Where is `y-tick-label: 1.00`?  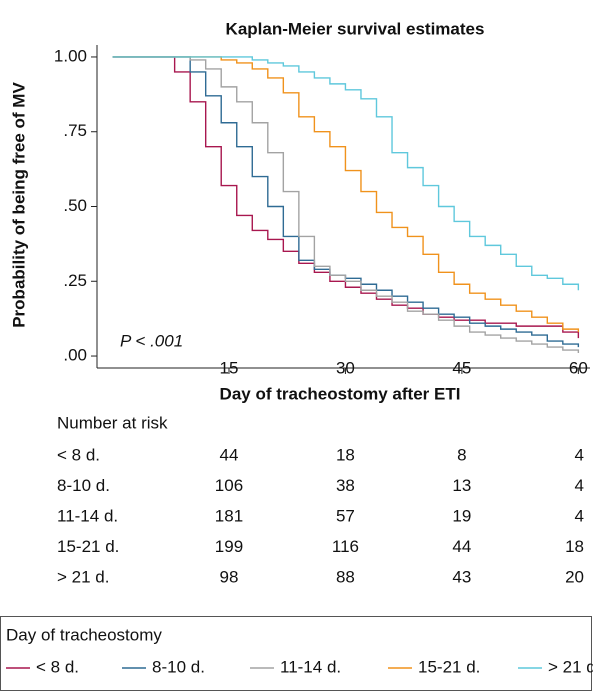
y-tick-label: 1.00 is located at coordinates (70, 55).